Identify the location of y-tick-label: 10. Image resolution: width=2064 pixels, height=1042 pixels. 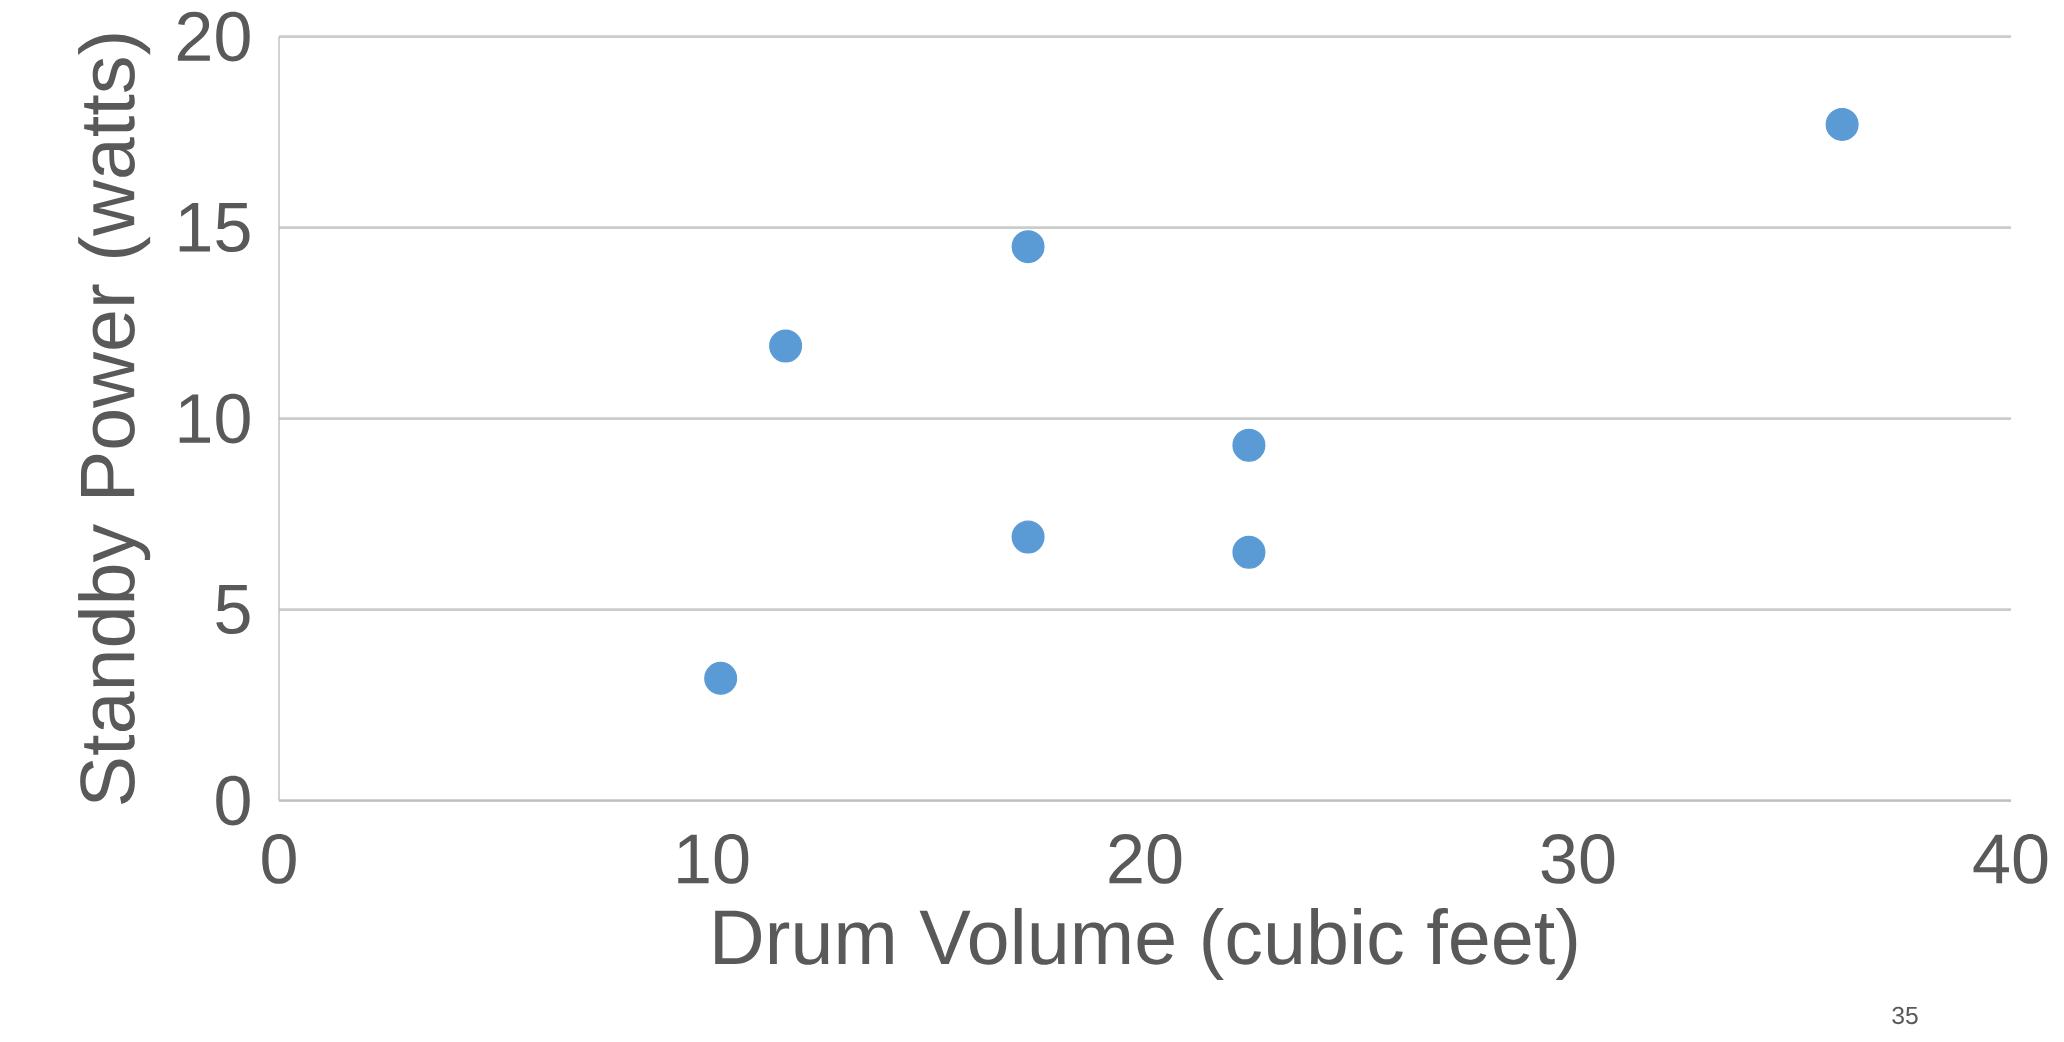
(214, 418).